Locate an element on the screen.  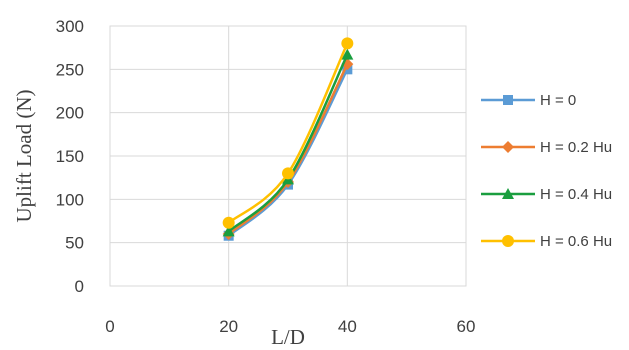
y-tick-label: 300 is located at coordinates (70, 26).